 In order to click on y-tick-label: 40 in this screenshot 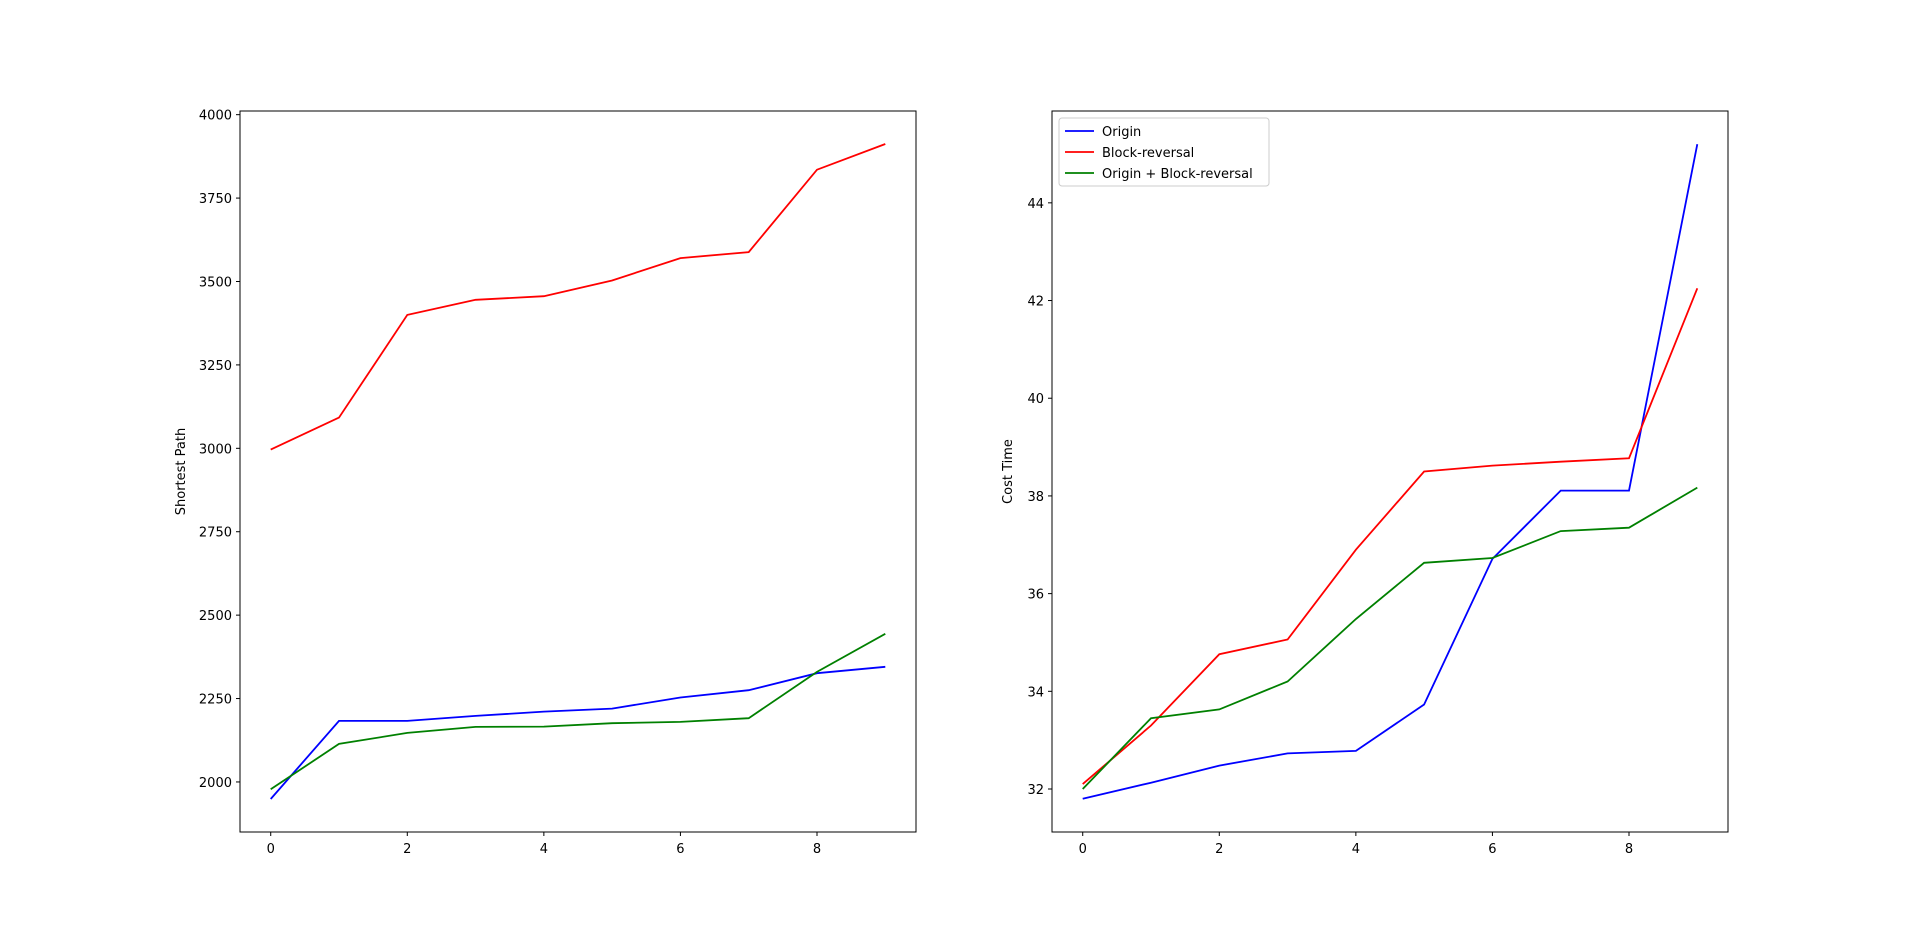, I will do `click(1035, 399)`.